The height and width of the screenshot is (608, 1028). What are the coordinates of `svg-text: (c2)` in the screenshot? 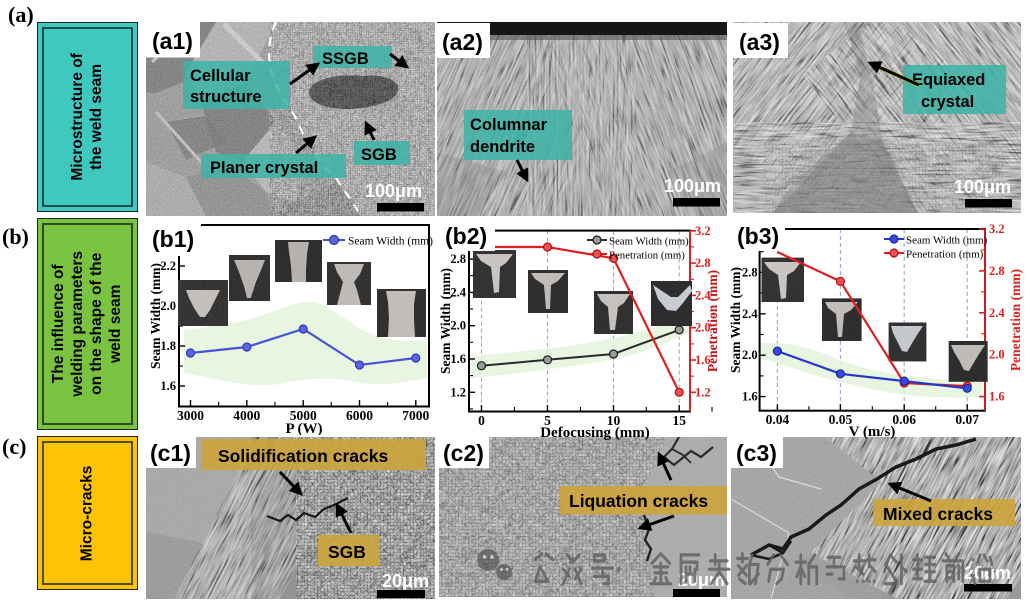 It's located at (463, 453).